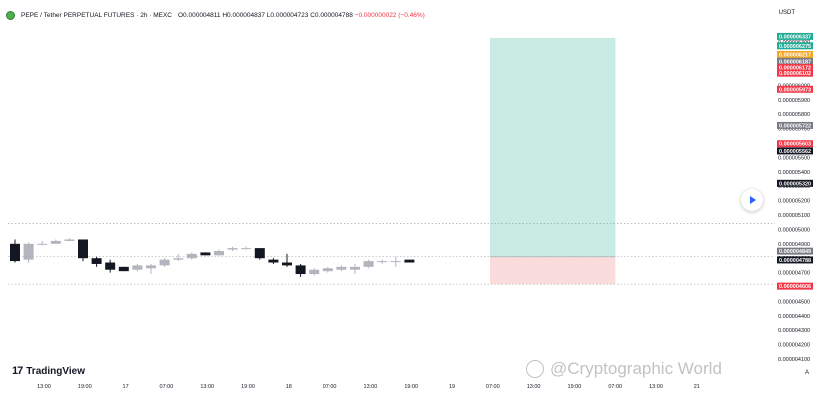 Image resolution: width=825 pixels, height=405 pixels. I want to click on stop-zone, so click(553, 270).